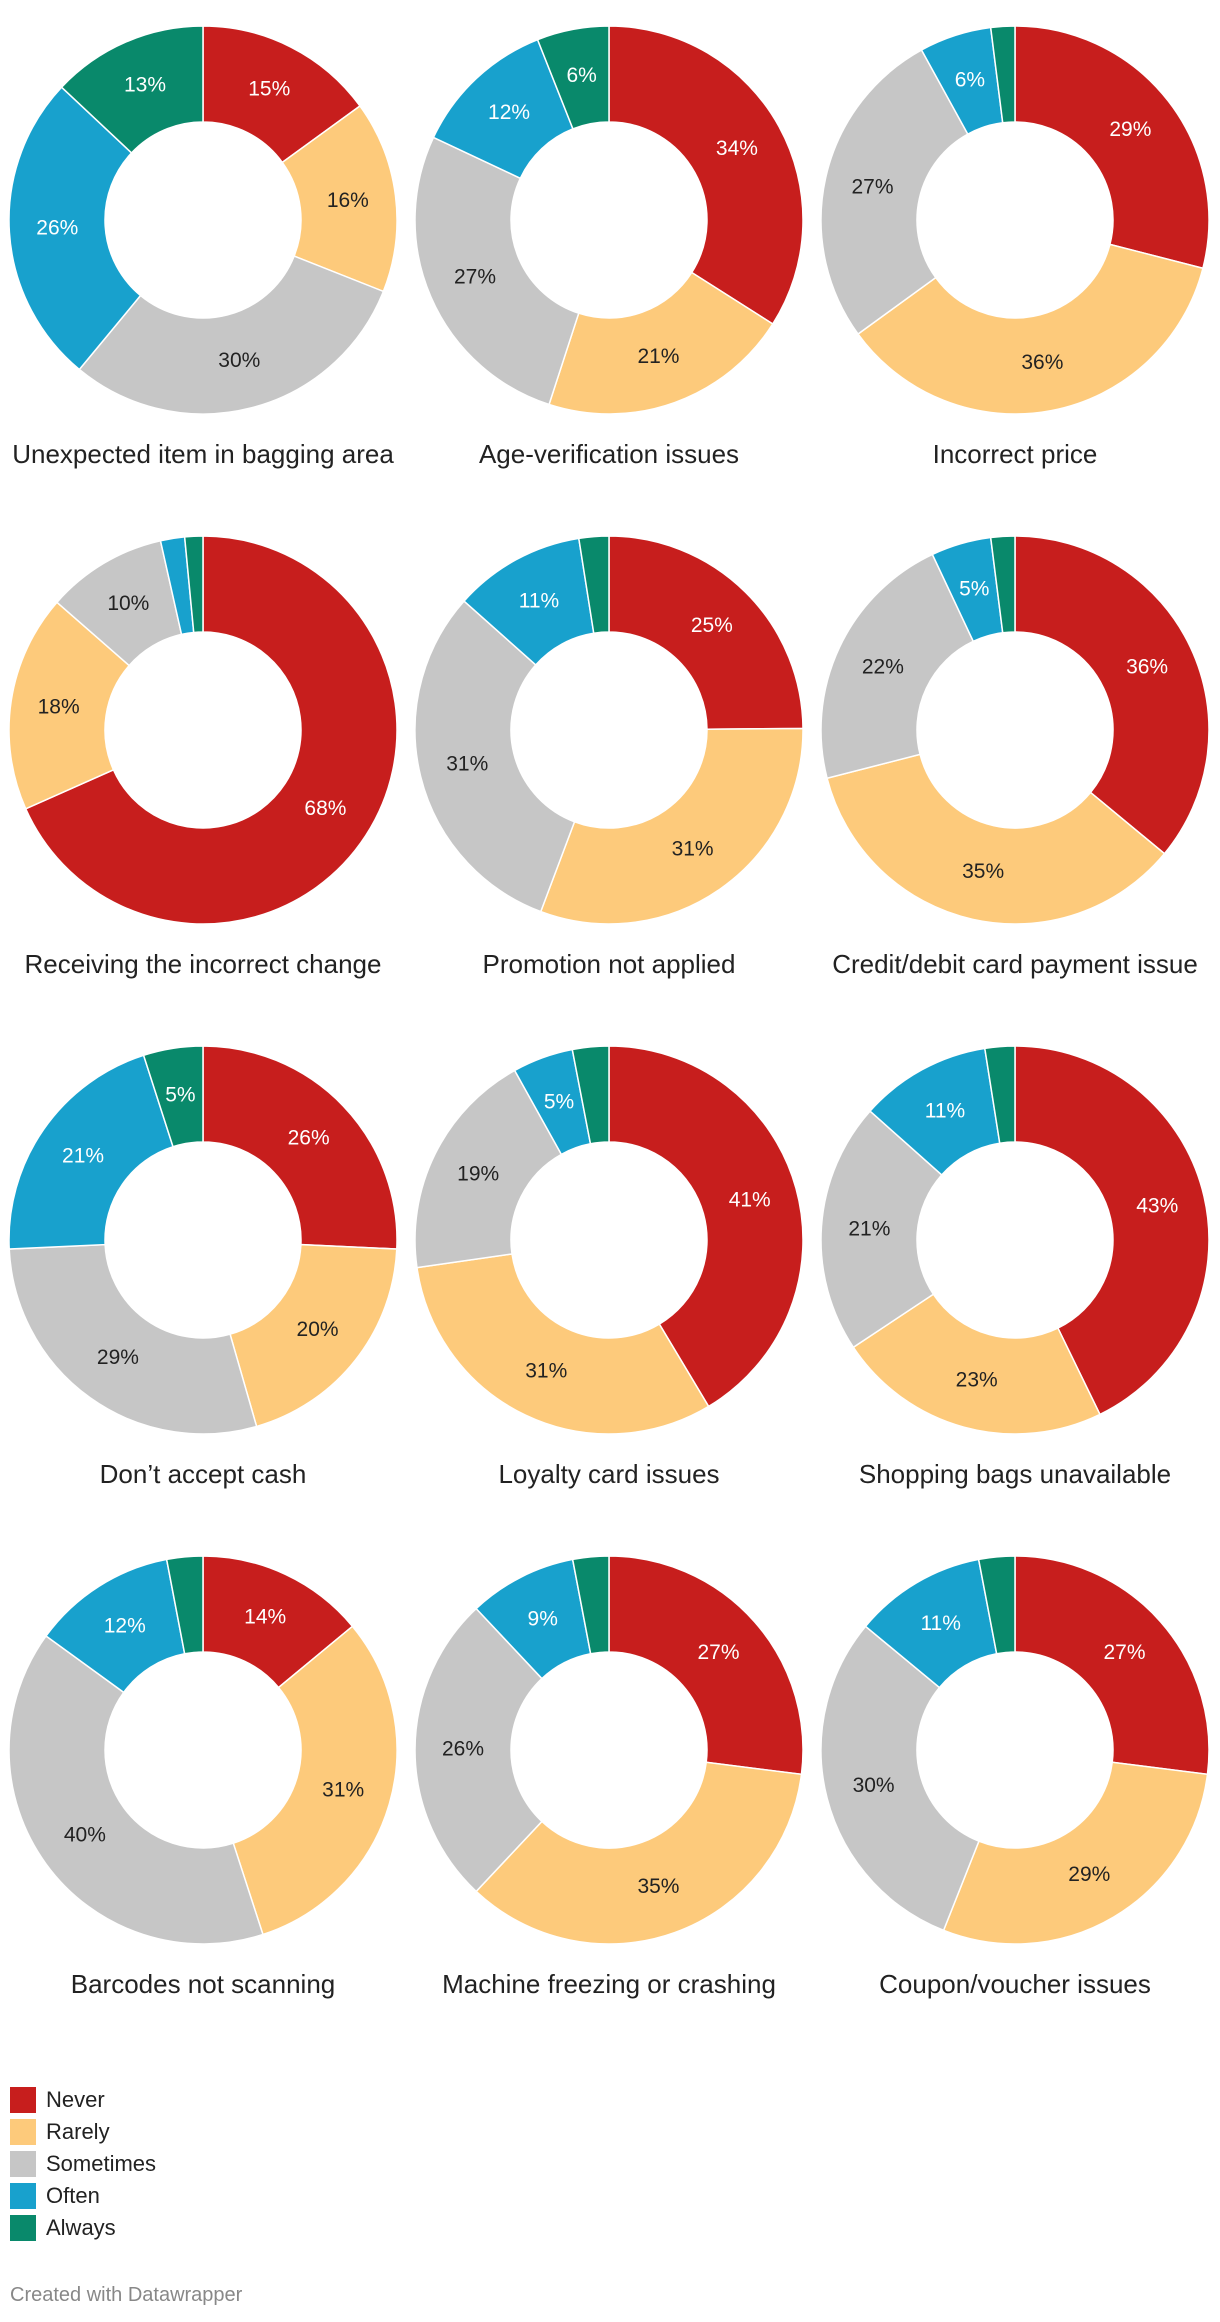 The image size is (1220, 2322). I want to click on donut-chart: 41% 31% 19% 5% Loyalty card issues, so click(609, 1280).